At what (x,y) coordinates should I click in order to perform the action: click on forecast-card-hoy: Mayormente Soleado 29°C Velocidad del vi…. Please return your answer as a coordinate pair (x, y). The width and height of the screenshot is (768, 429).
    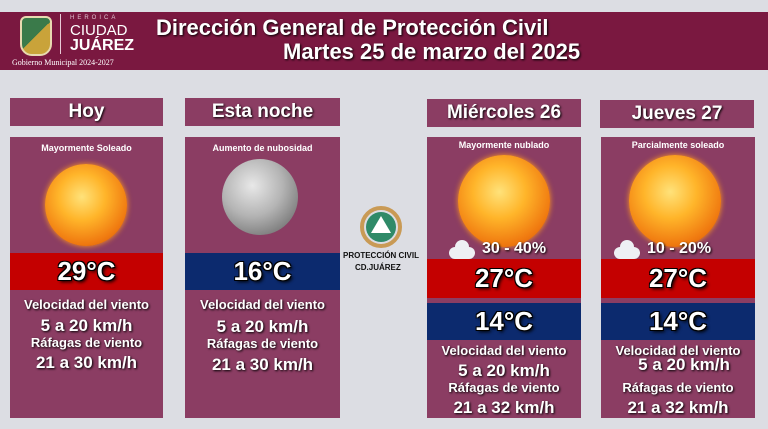
    Looking at the image, I should click on (86, 277).